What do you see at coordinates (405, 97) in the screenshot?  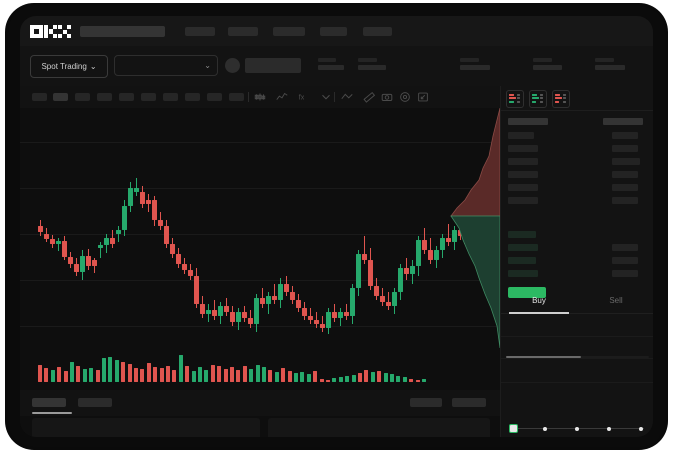 I see `settings-icon` at bounding box center [405, 97].